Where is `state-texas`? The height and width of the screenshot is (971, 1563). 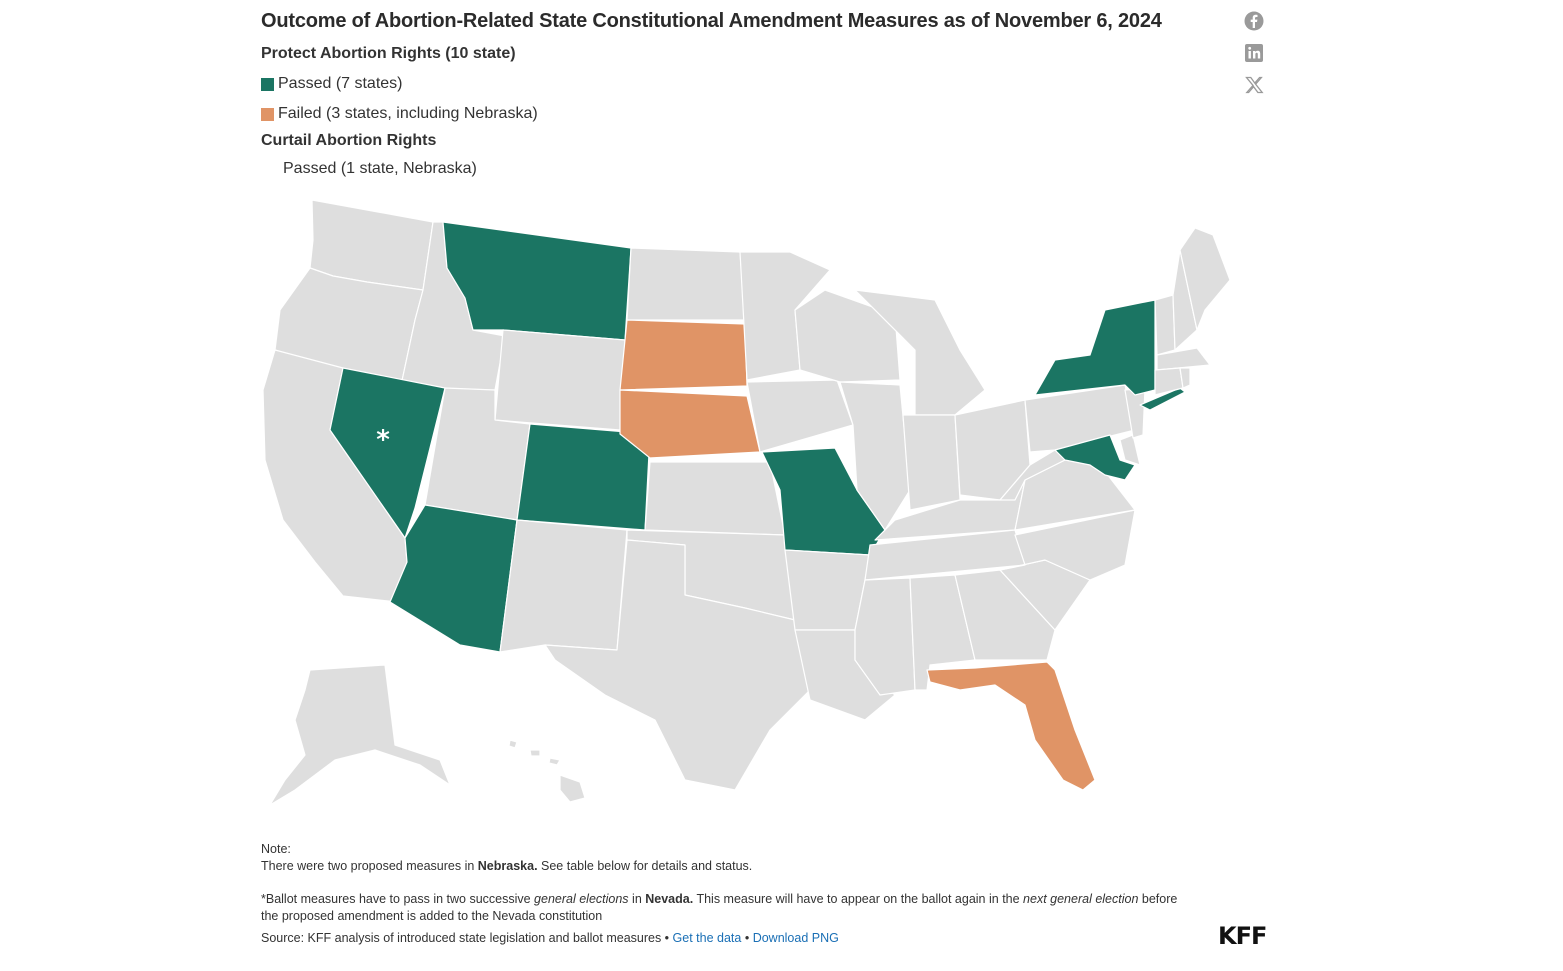 state-texas is located at coordinates (677, 665).